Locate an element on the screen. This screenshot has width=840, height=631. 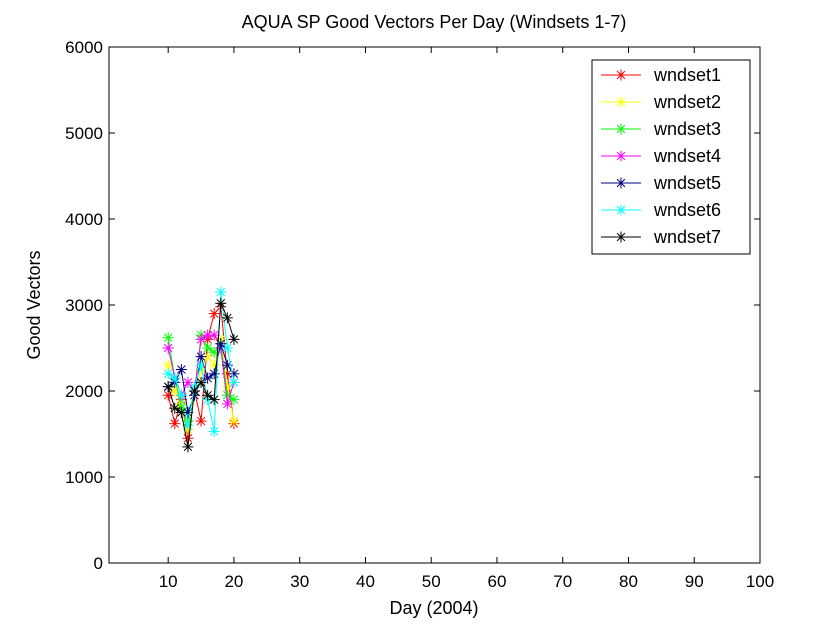
y-tick-label: 5000 is located at coordinates (84, 133).